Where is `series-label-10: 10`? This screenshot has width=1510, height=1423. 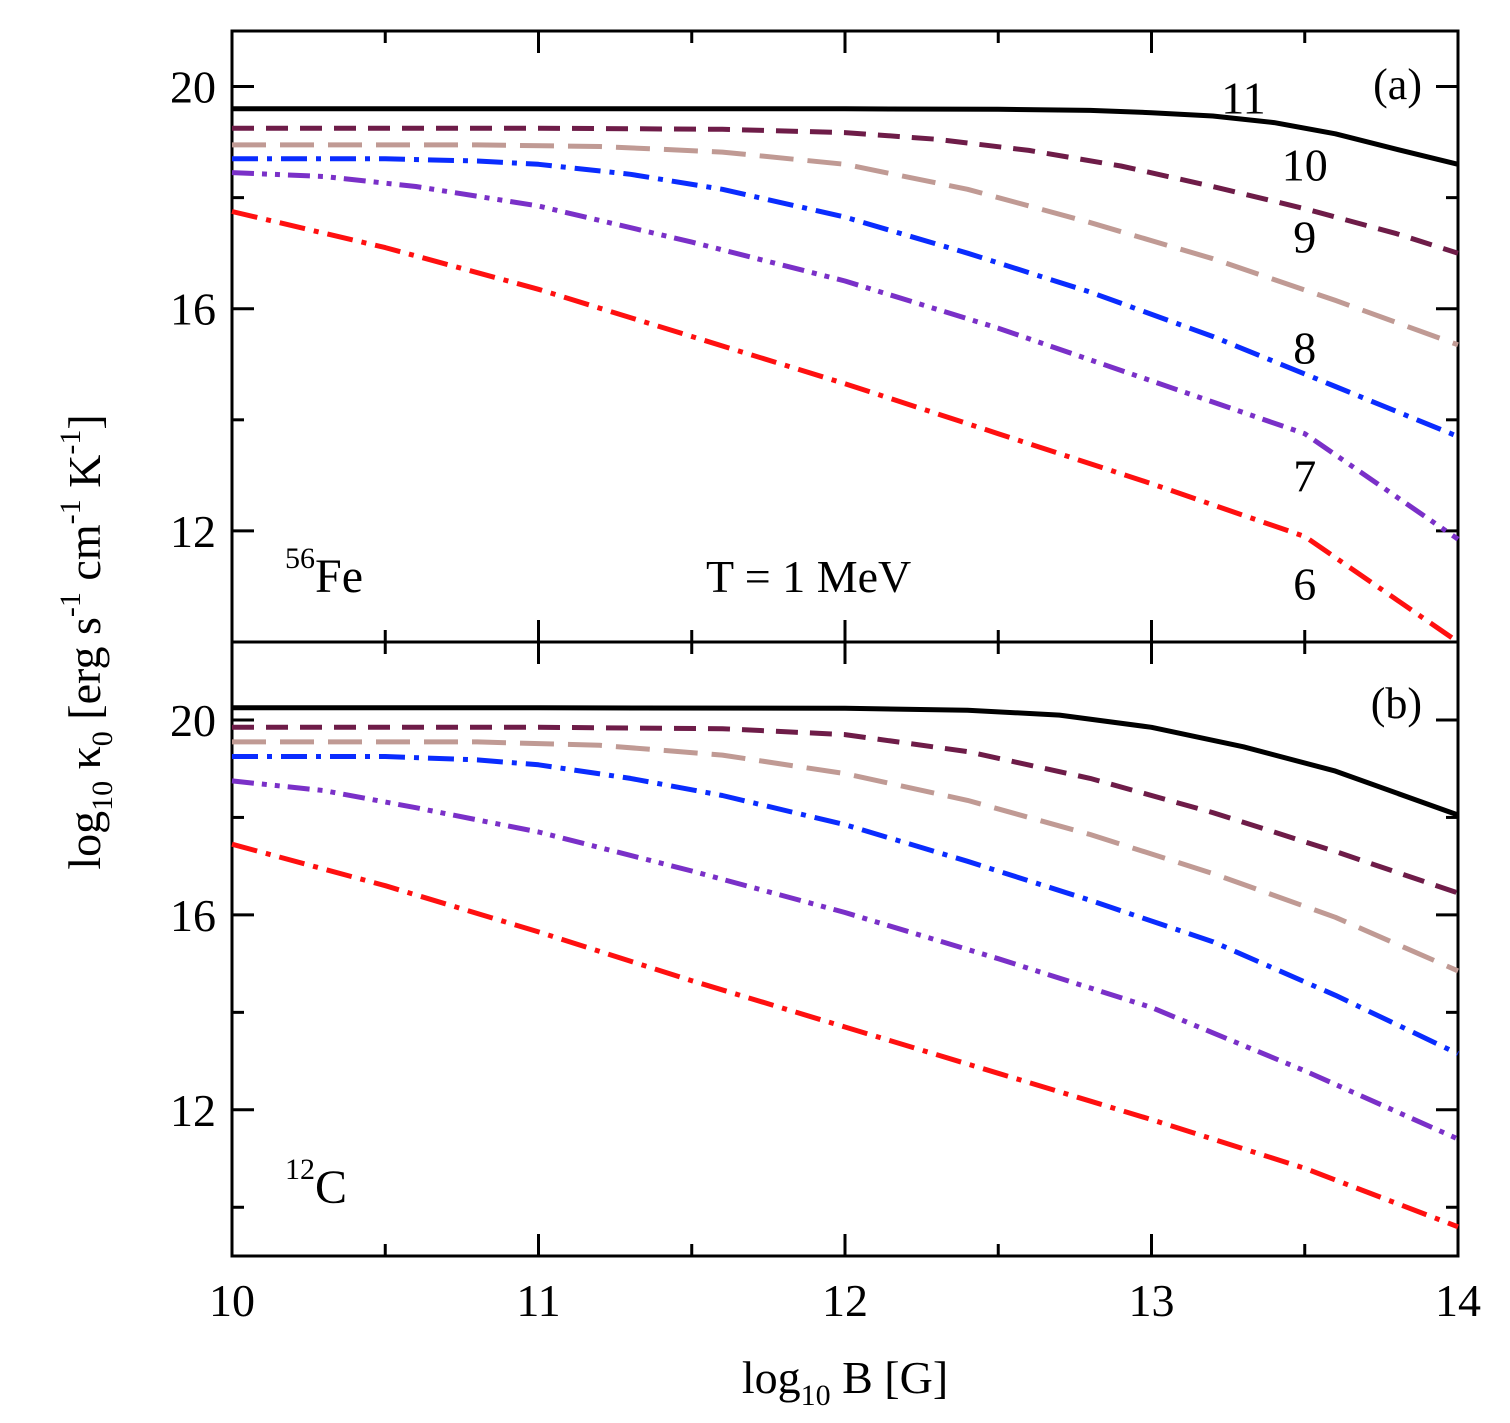
series-label-10: 10 is located at coordinates (1305, 164).